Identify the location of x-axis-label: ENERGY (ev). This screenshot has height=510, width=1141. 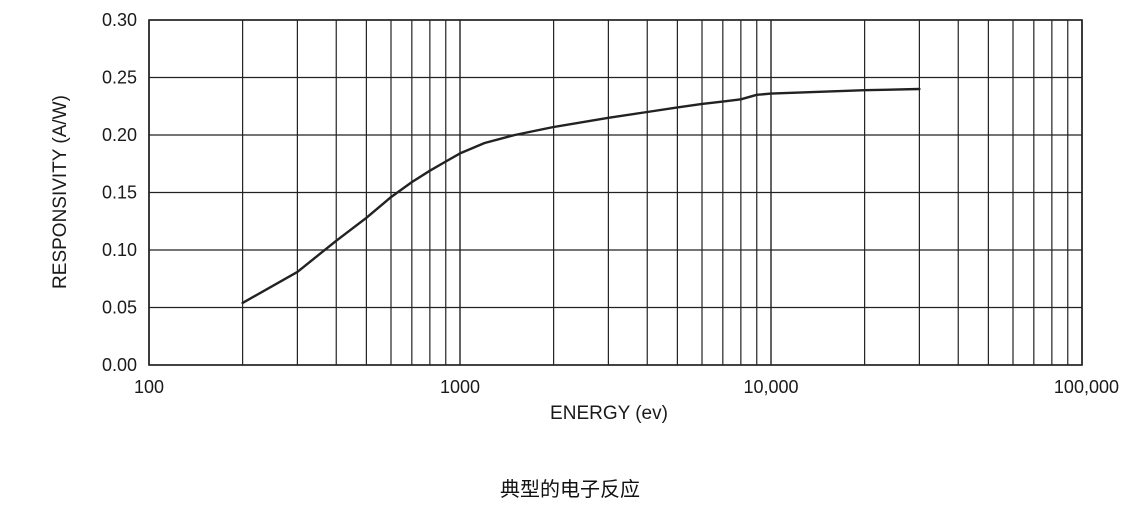
(609, 413).